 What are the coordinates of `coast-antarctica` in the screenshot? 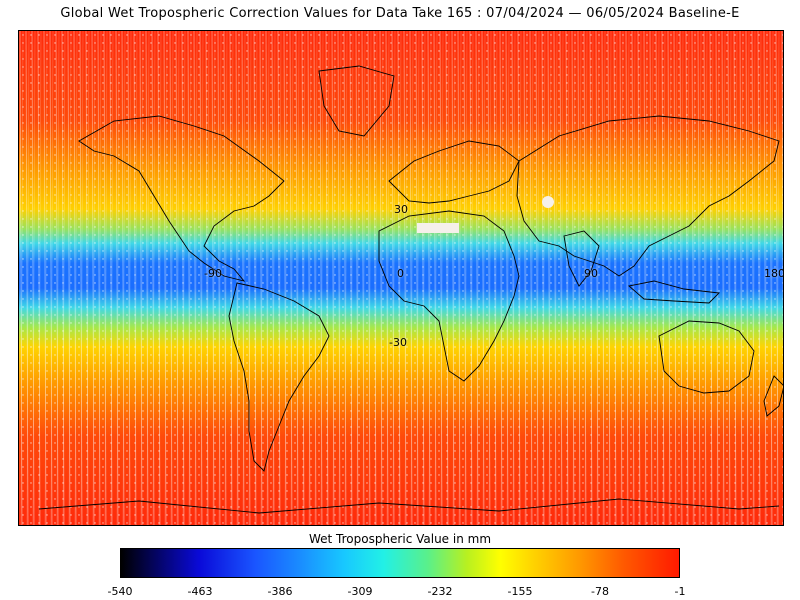 It's located at (409, 506).